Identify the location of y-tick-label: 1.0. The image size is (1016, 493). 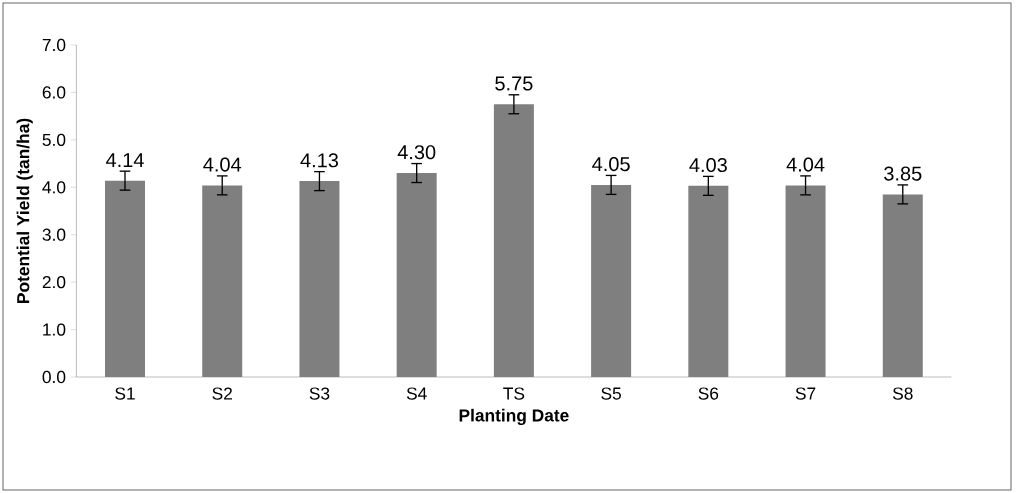
(54, 329).